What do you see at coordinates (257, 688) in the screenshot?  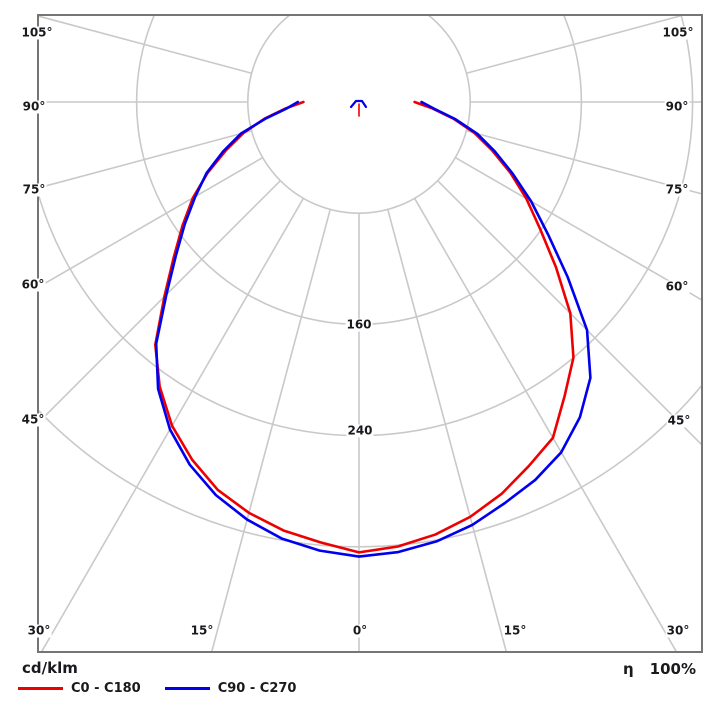 I see `legend-label-c90-c270: C90 - C270` at bounding box center [257, 688].